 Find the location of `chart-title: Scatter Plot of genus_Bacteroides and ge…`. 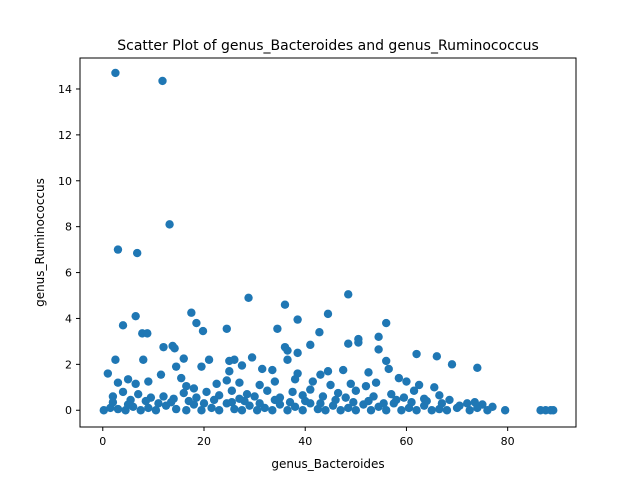

chart-title: Scatter Plot of genus_Bacteroides and ge… is located at coordinates (328, 46).